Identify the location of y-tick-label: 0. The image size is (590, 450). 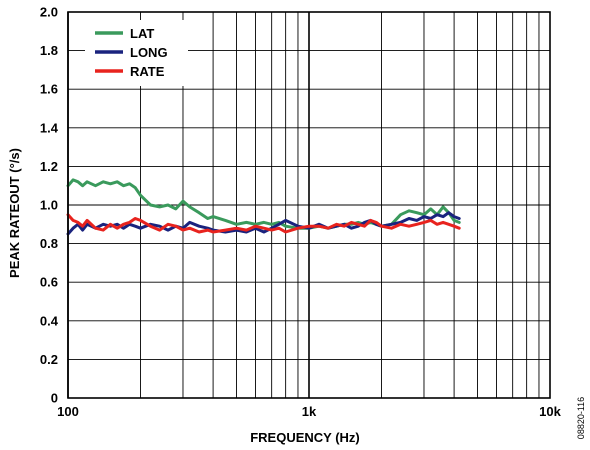
(54, 398).